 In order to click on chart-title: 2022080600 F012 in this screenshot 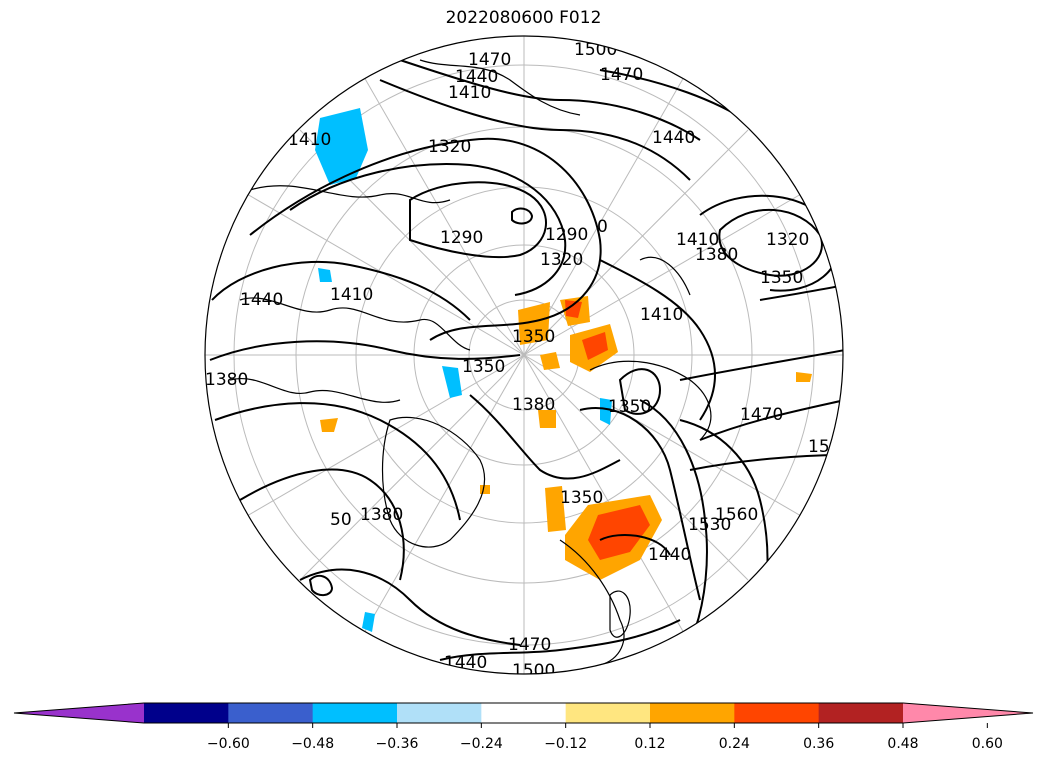, I will do `click(523, 18)`.